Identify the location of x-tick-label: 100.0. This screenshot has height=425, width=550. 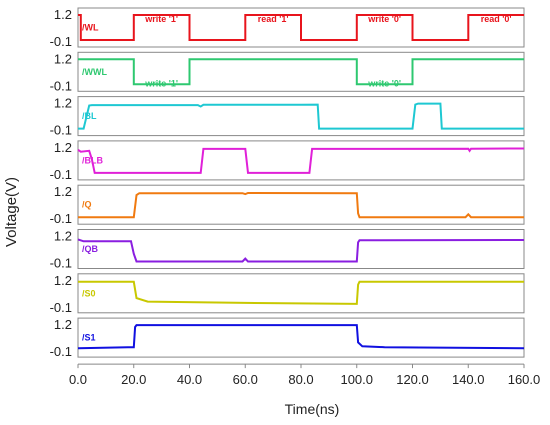
(356, 379).